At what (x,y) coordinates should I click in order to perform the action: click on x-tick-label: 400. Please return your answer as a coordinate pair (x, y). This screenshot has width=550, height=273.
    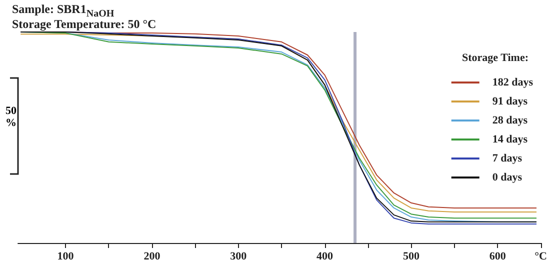
    Looking at the image, I should click on (325, 256).